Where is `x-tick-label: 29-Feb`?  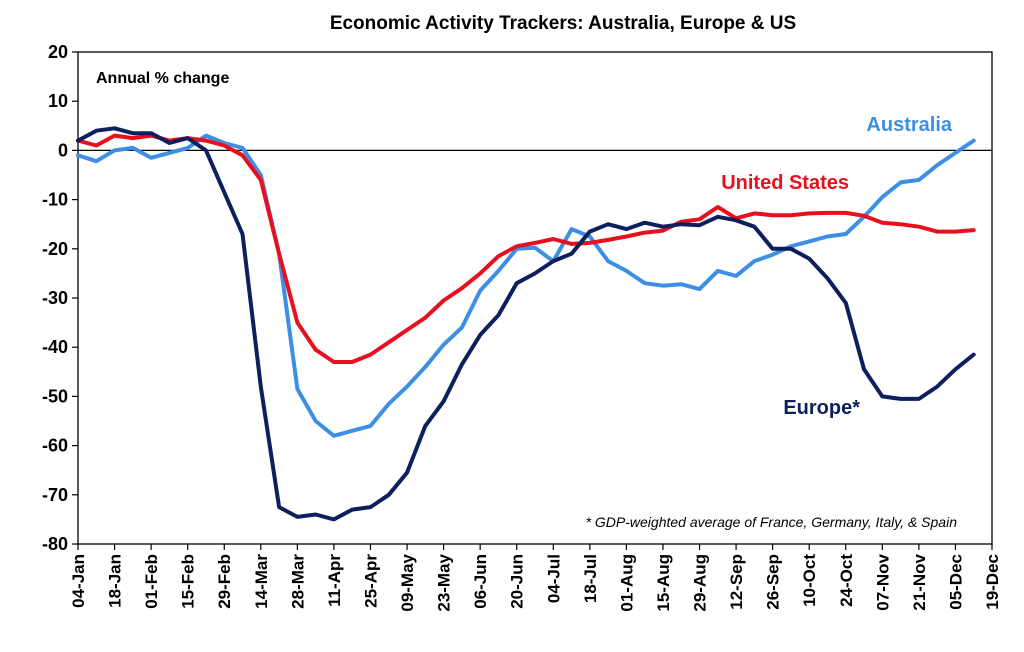 x-tick-label: 29-Feb is located at coordinates (224, 581).